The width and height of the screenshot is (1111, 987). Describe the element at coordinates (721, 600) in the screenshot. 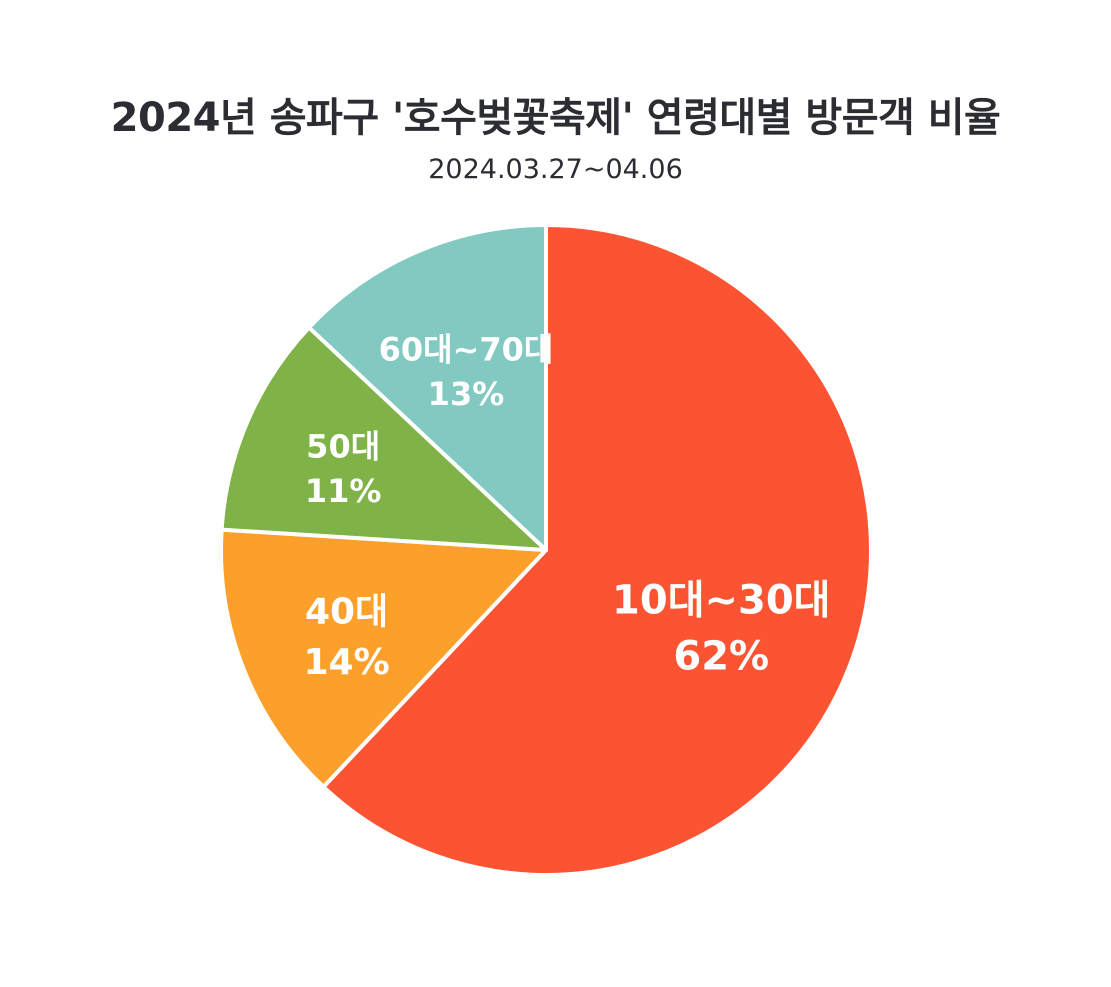

I see `pie-slice-category: 10대~30대` at that location.